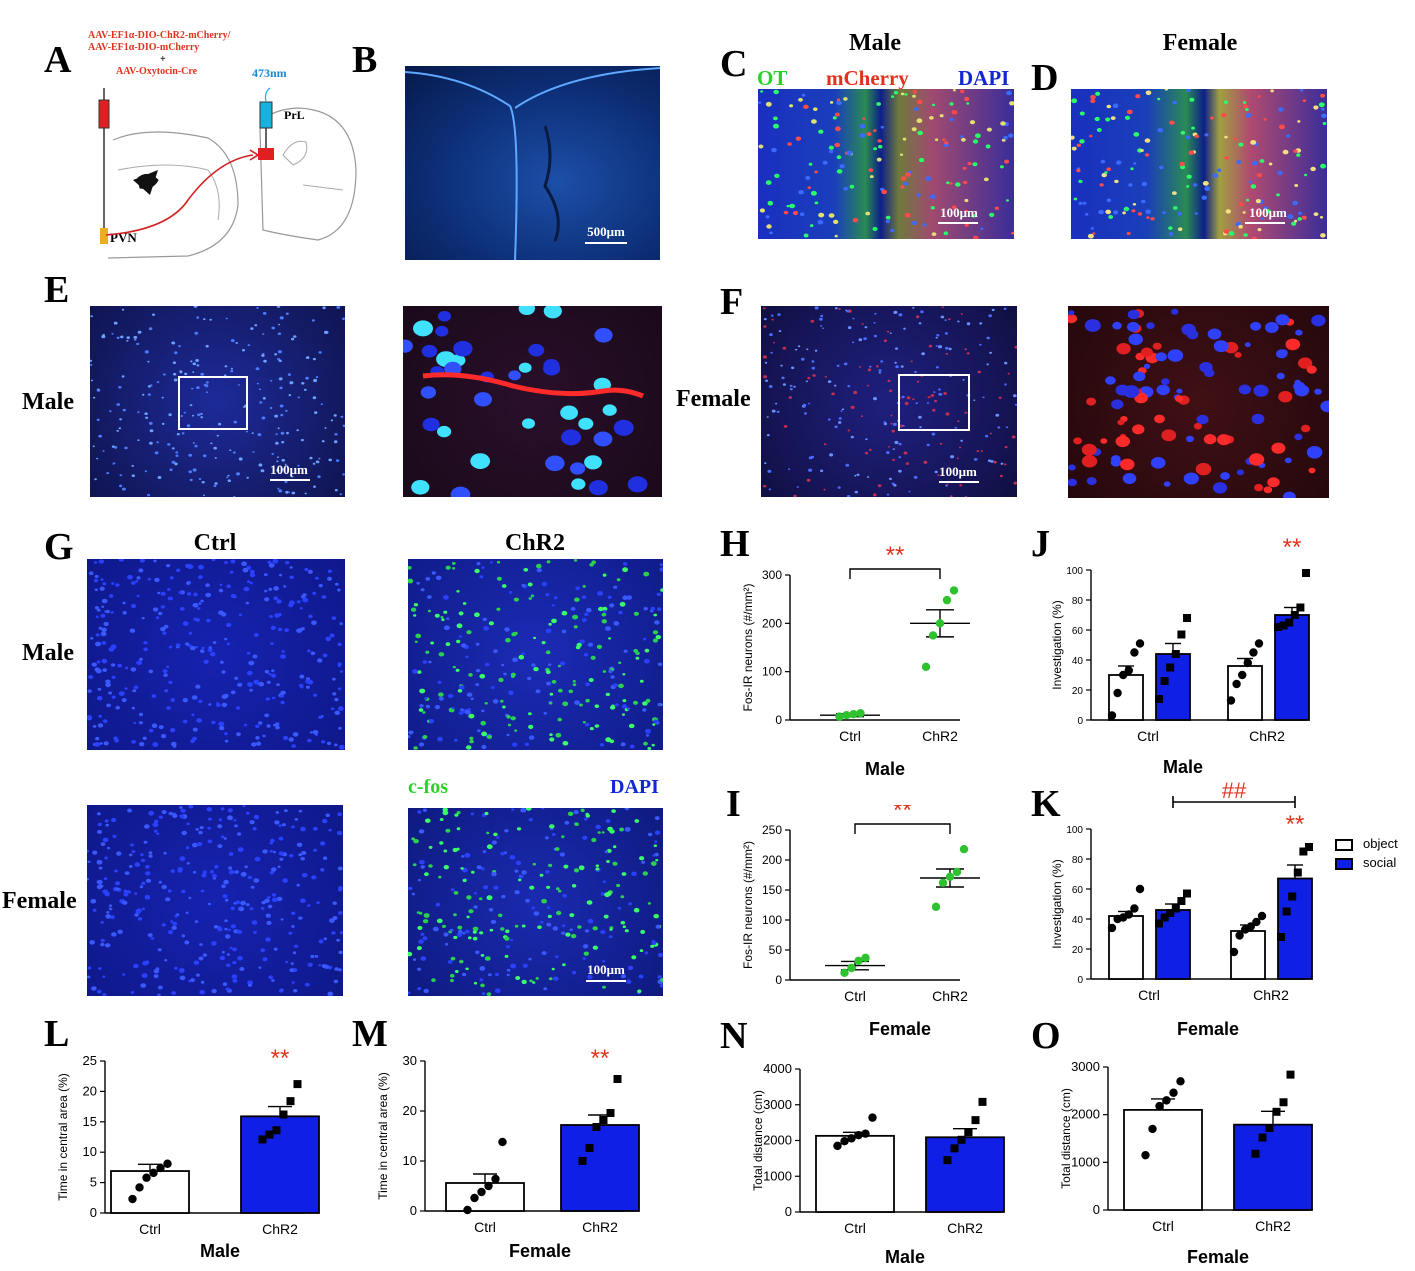  Describe the element at coordinates (146, 1177) in the screenshot. I see `data-point` at that location.